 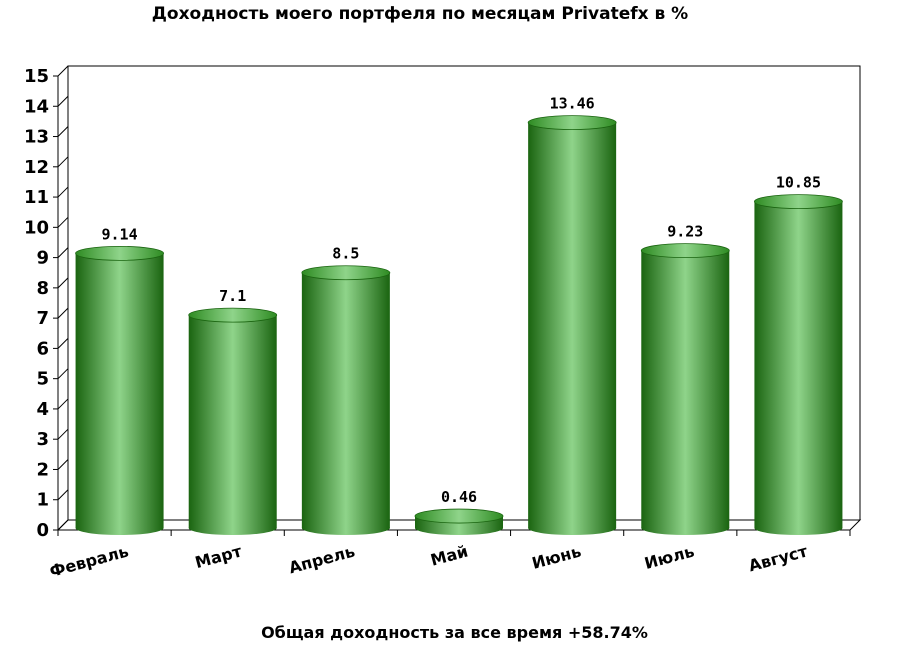 What do you see at coordinates (42, 500) in the screenshot?
I see `y-tick-label: 1` at bounding box center [42, 500].